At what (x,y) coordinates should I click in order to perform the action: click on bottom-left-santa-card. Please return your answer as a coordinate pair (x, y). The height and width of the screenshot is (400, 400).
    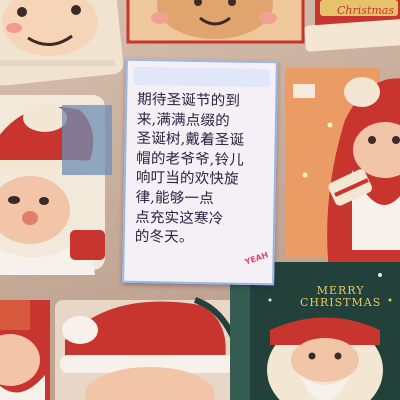
    Looking at the image, I should click on (25, 350).